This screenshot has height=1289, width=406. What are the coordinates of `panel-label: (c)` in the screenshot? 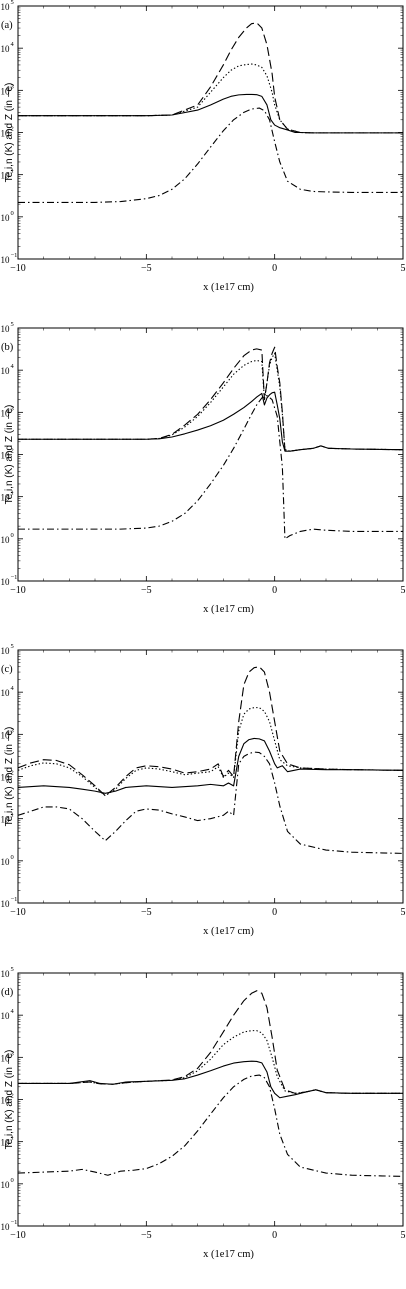 It's located at (7, 669).